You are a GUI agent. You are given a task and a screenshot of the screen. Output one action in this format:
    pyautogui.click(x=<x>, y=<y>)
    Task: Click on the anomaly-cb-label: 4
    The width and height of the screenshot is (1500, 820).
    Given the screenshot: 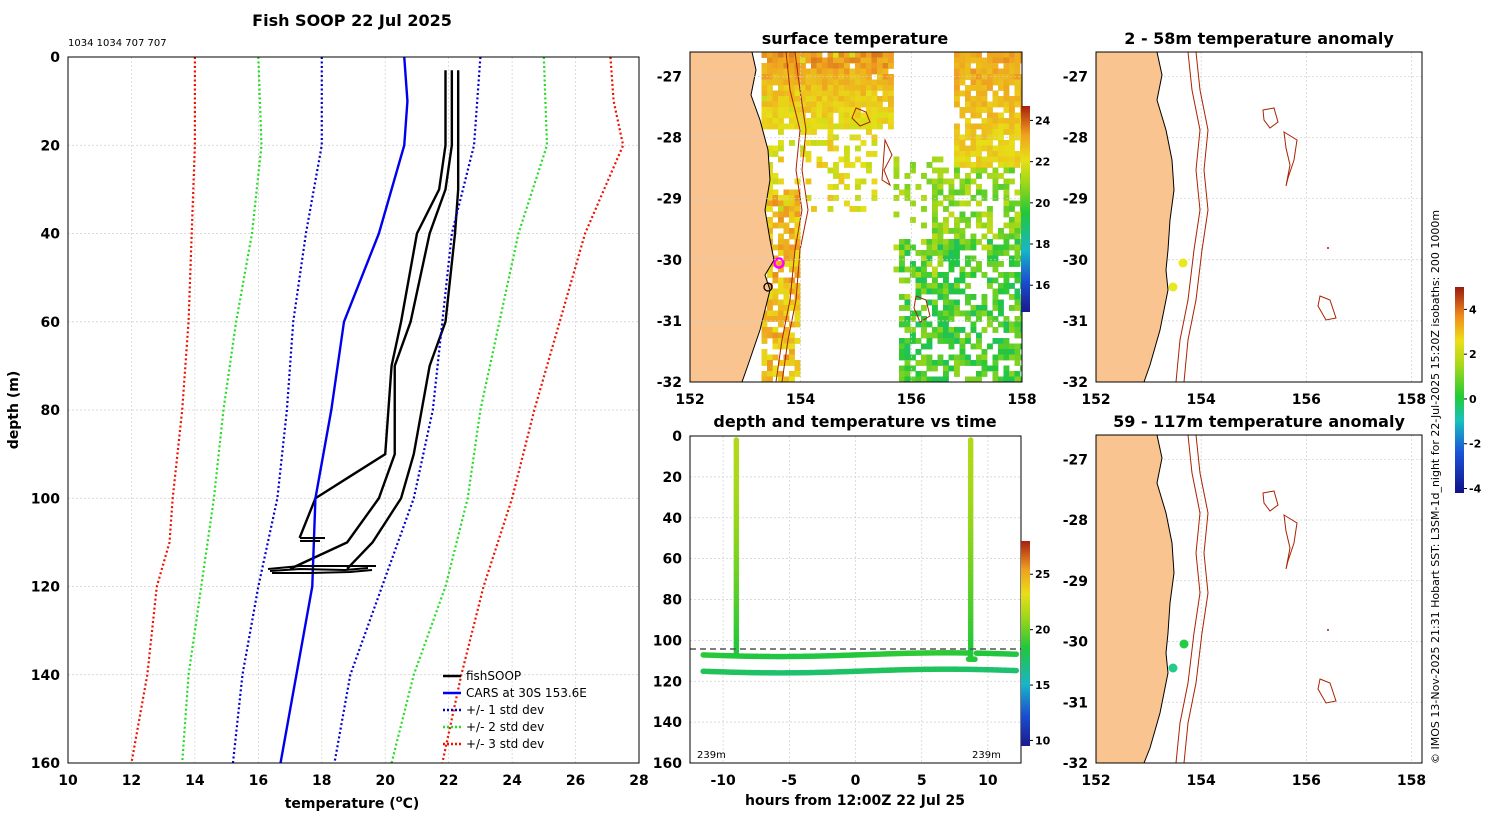 What is the action you would take?
    pyautogui.click(x=1473, y=309)
    